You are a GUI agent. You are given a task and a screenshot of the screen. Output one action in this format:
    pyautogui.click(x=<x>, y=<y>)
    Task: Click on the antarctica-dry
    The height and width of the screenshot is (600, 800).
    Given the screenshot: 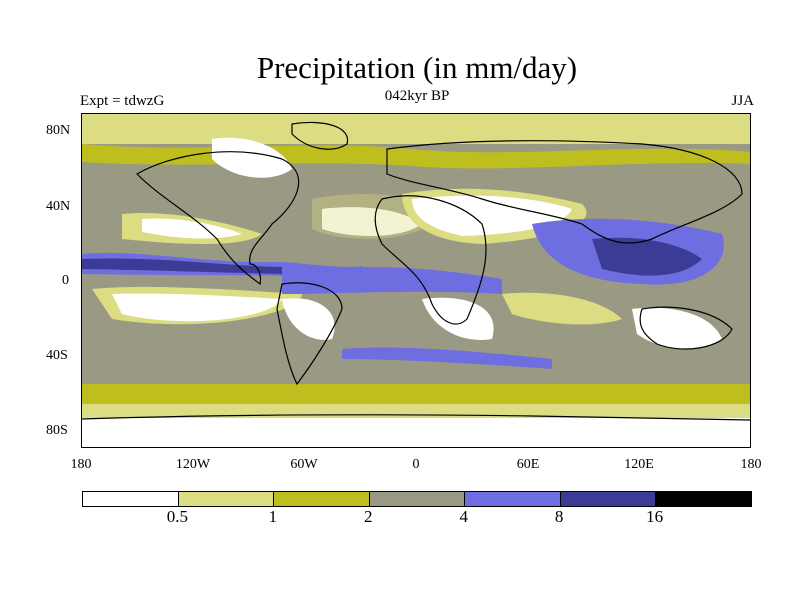 What is the action you would take?
    pyautogui.click(x=416, y=432)
    